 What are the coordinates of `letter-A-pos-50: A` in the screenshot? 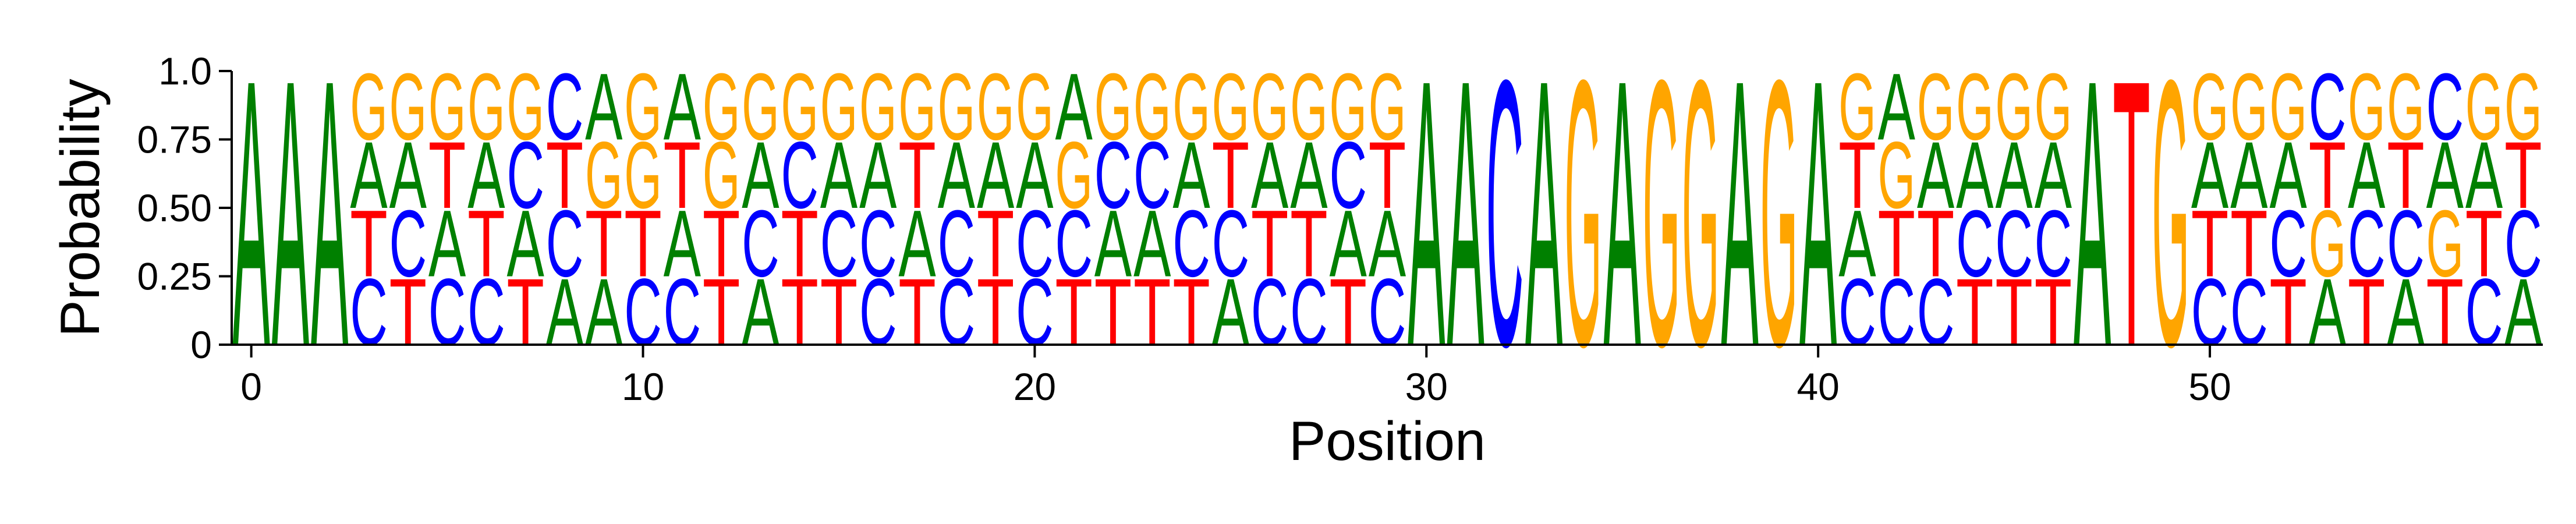 It's located at (2210, 175).